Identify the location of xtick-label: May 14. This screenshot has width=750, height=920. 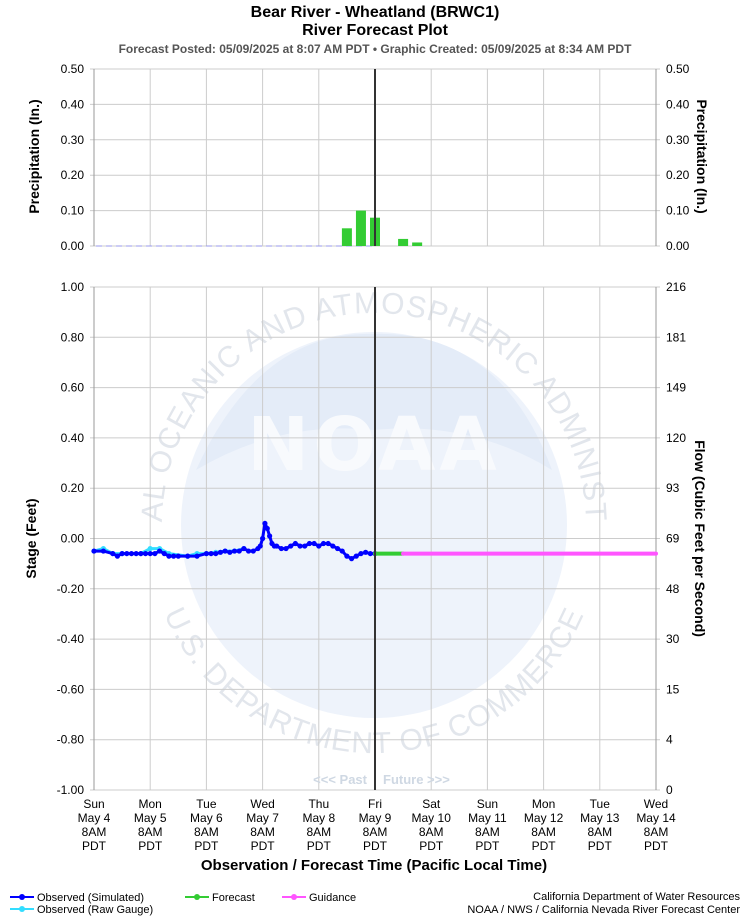
(656, 818).